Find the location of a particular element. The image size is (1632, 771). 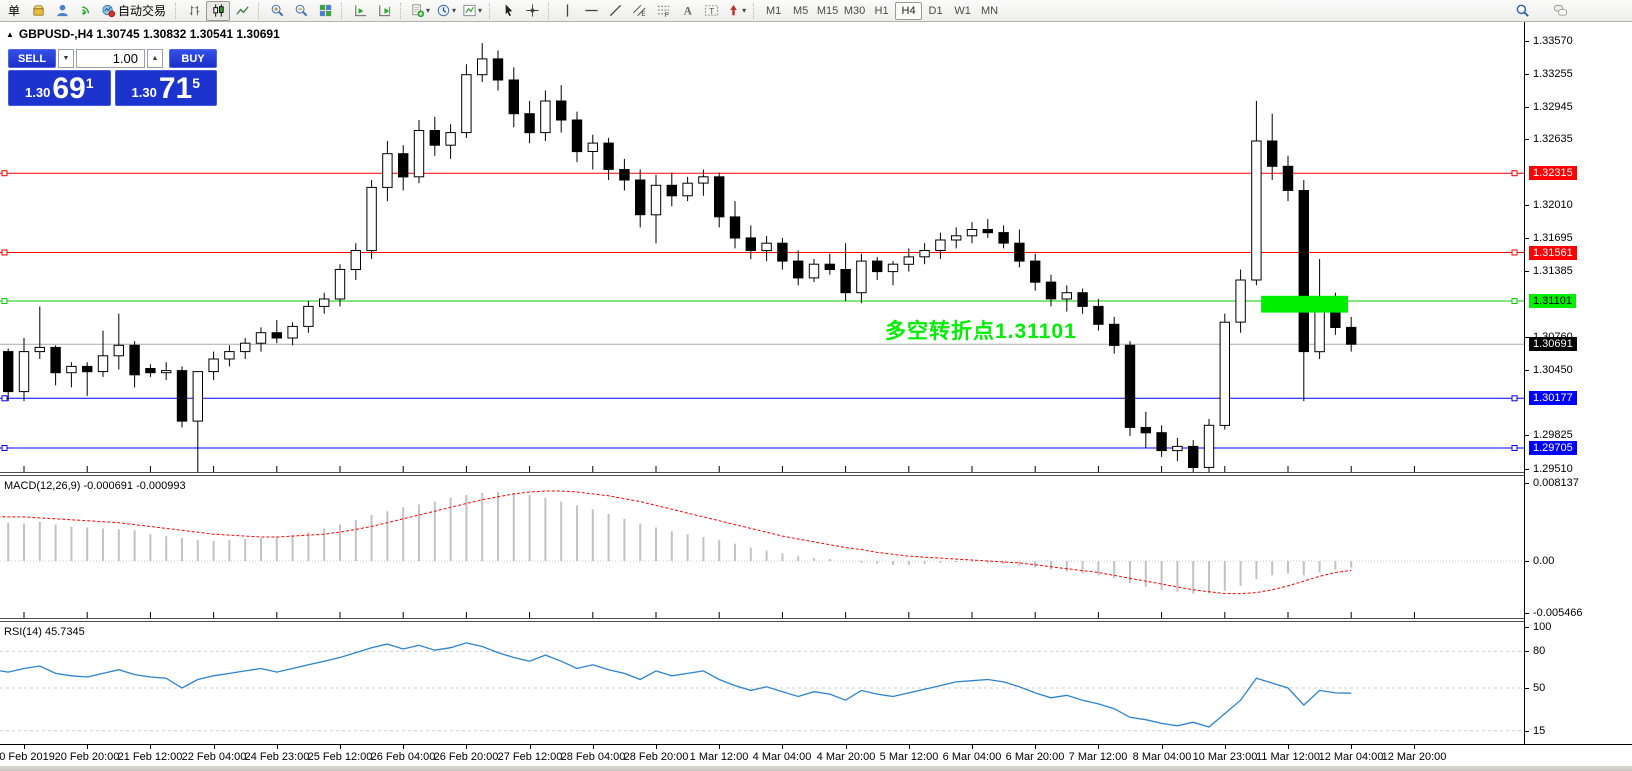

equidistant-channel-button: E is located at coordinates (639, 11).